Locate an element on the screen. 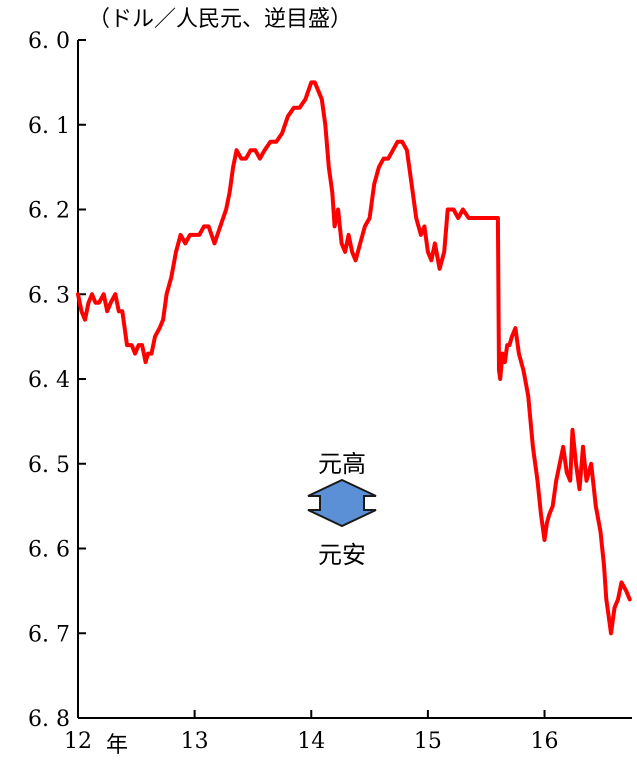 This screenshot has height=769, width=637. y-tick-label: 6. 7 is located at coordinates (49, 634).